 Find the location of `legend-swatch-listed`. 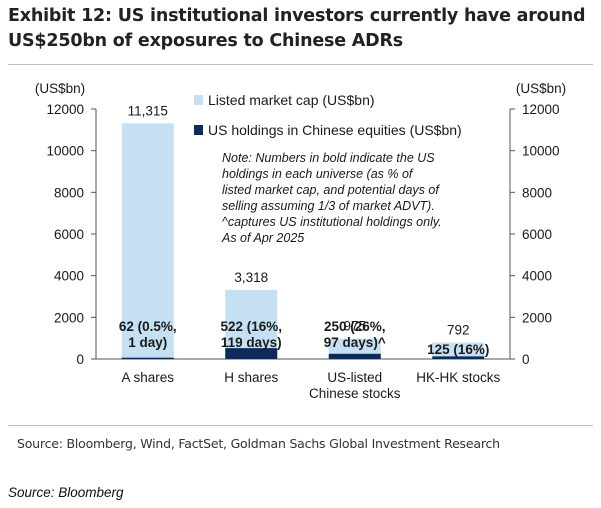

legend-swatch-listed is located at coordinates (198, 100).